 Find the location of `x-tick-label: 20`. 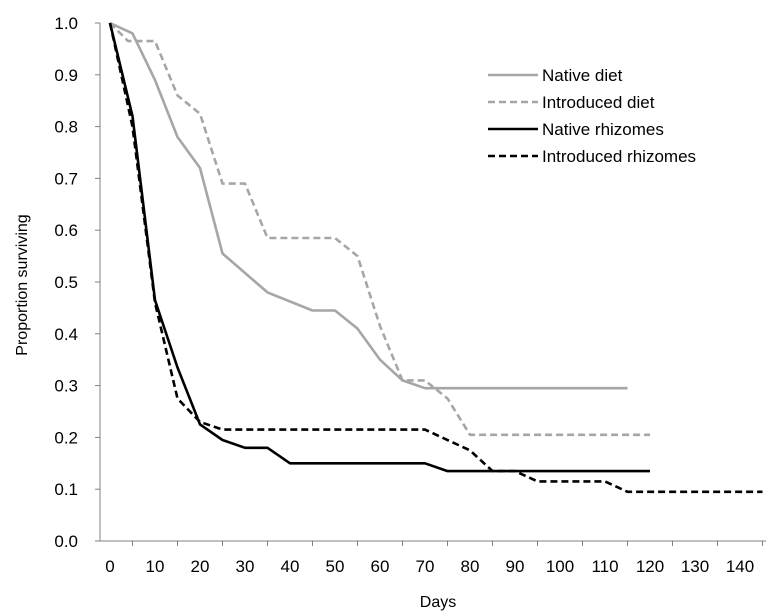

x-tick-label: 20 is located at coordinates (200, 566).